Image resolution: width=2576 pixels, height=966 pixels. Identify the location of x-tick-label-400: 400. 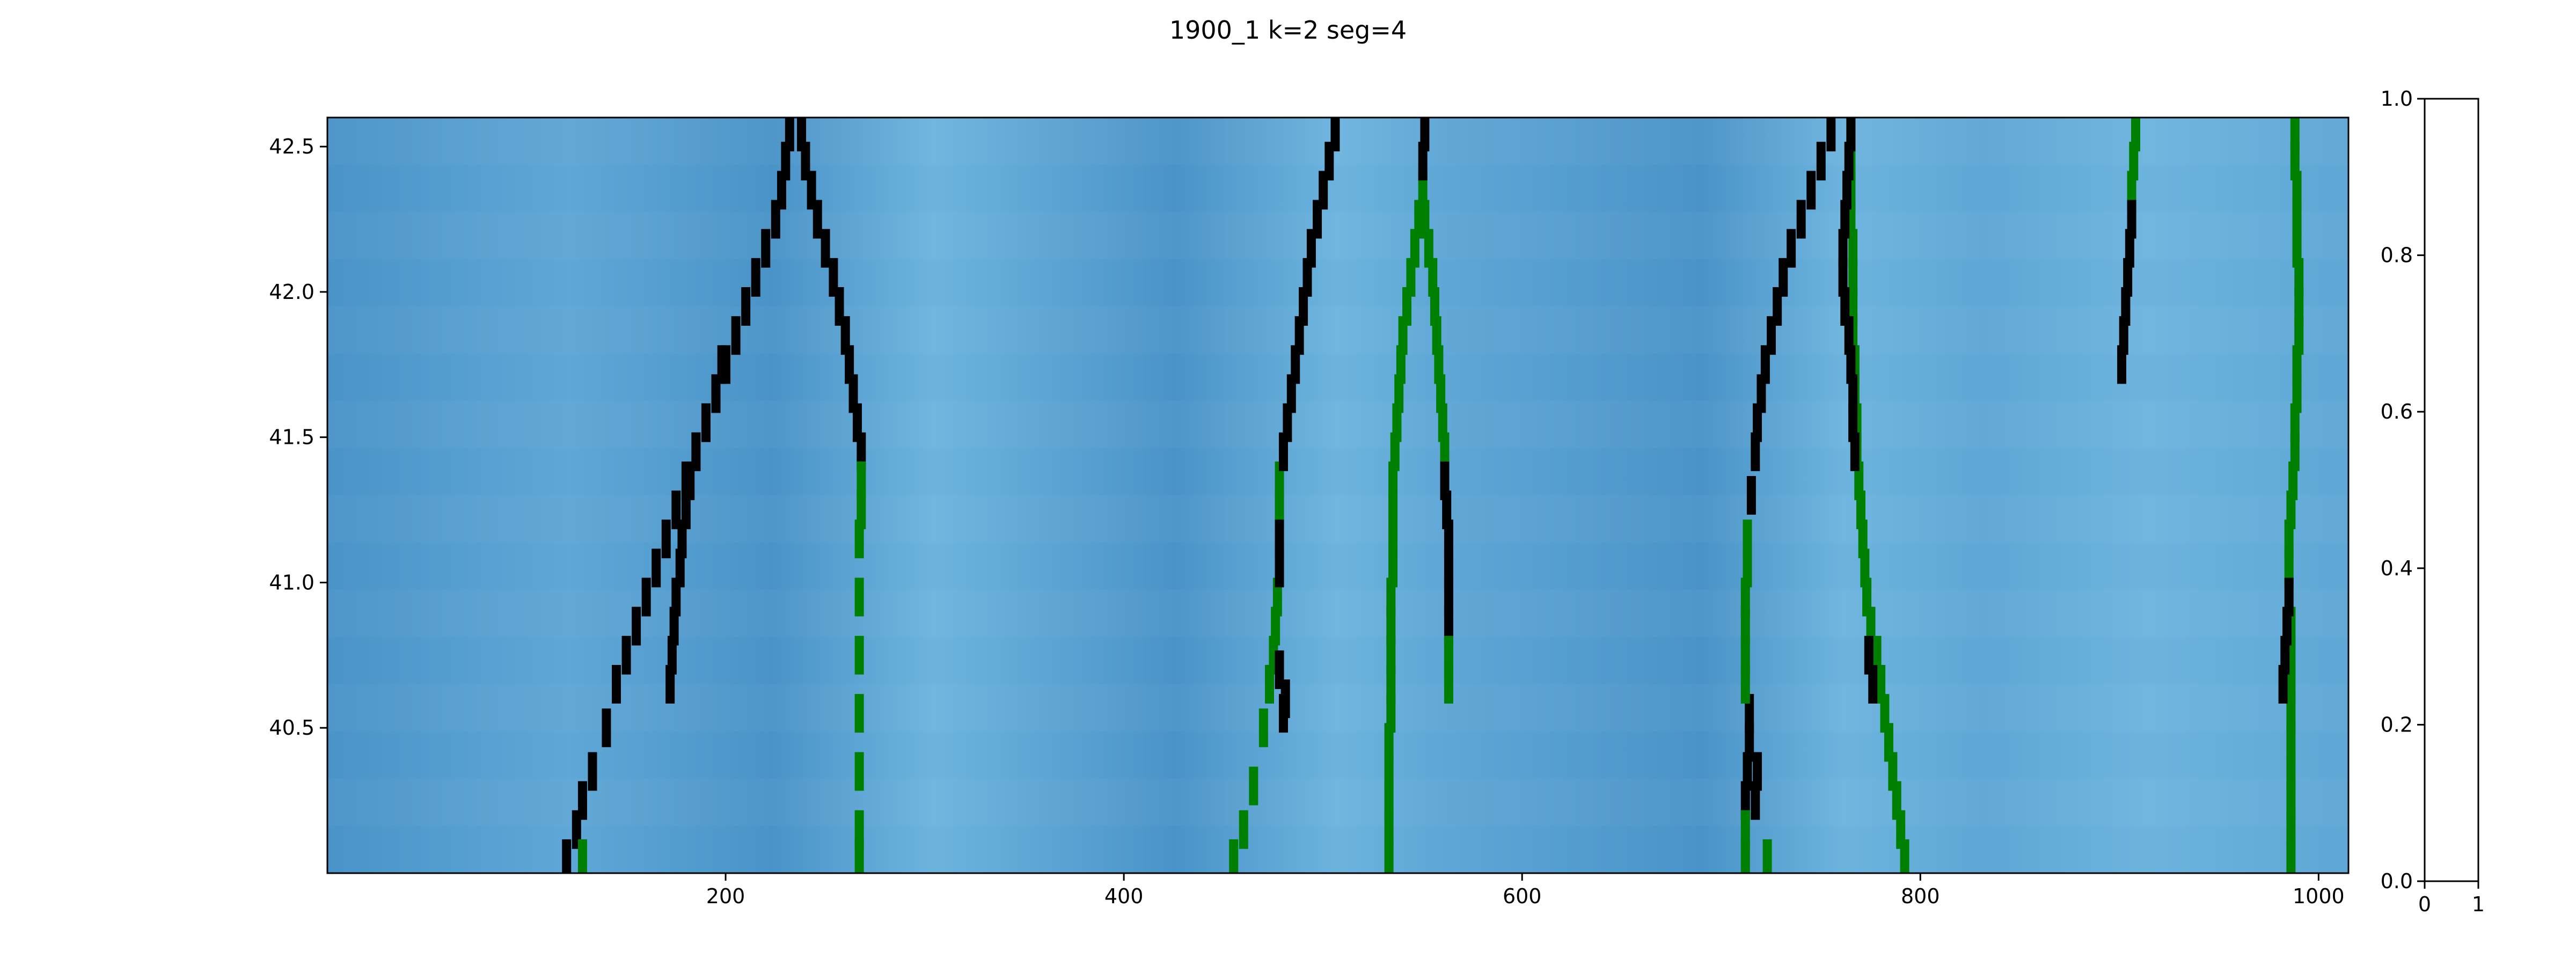
(1124, 896).